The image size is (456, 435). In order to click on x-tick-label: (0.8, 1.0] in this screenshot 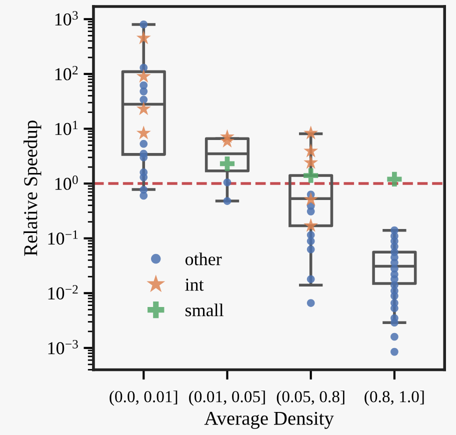, I will do `click(394, 398)`.